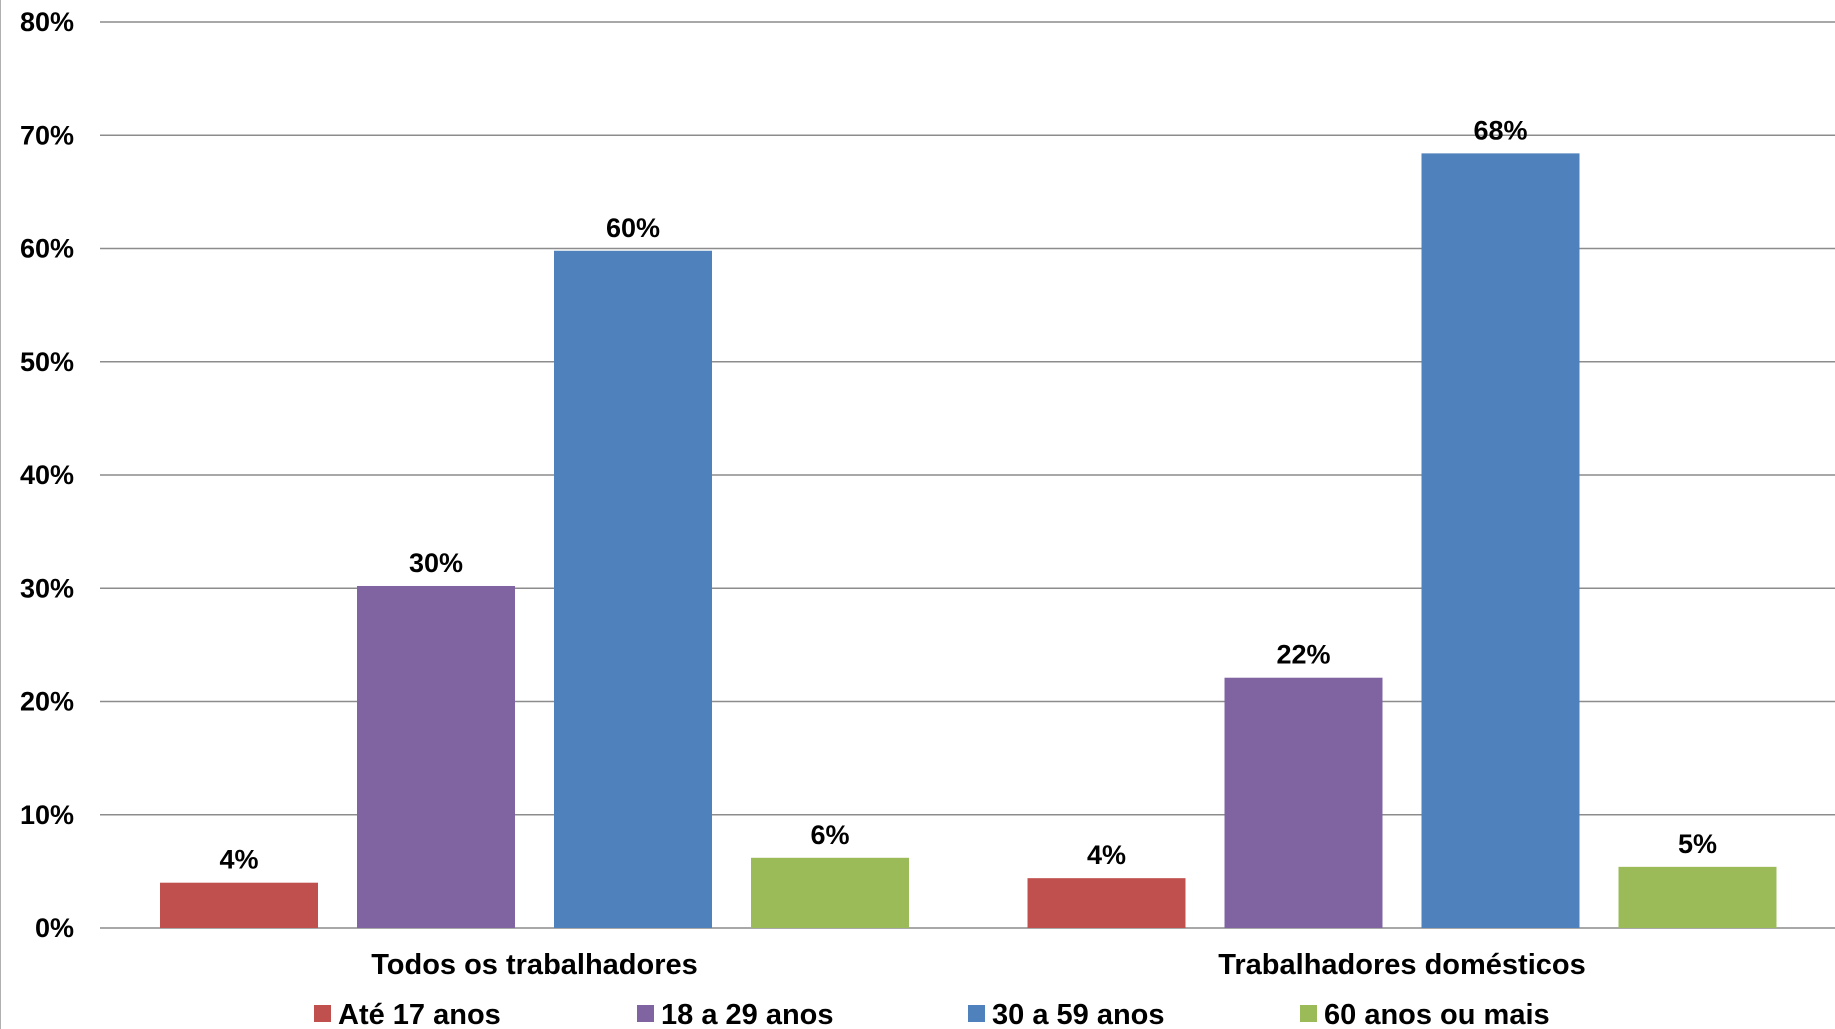  What do you see at coordinates (1697, 844) in the screenshot?
I see `data-label: 5%` at bounding box center [1697, 844].